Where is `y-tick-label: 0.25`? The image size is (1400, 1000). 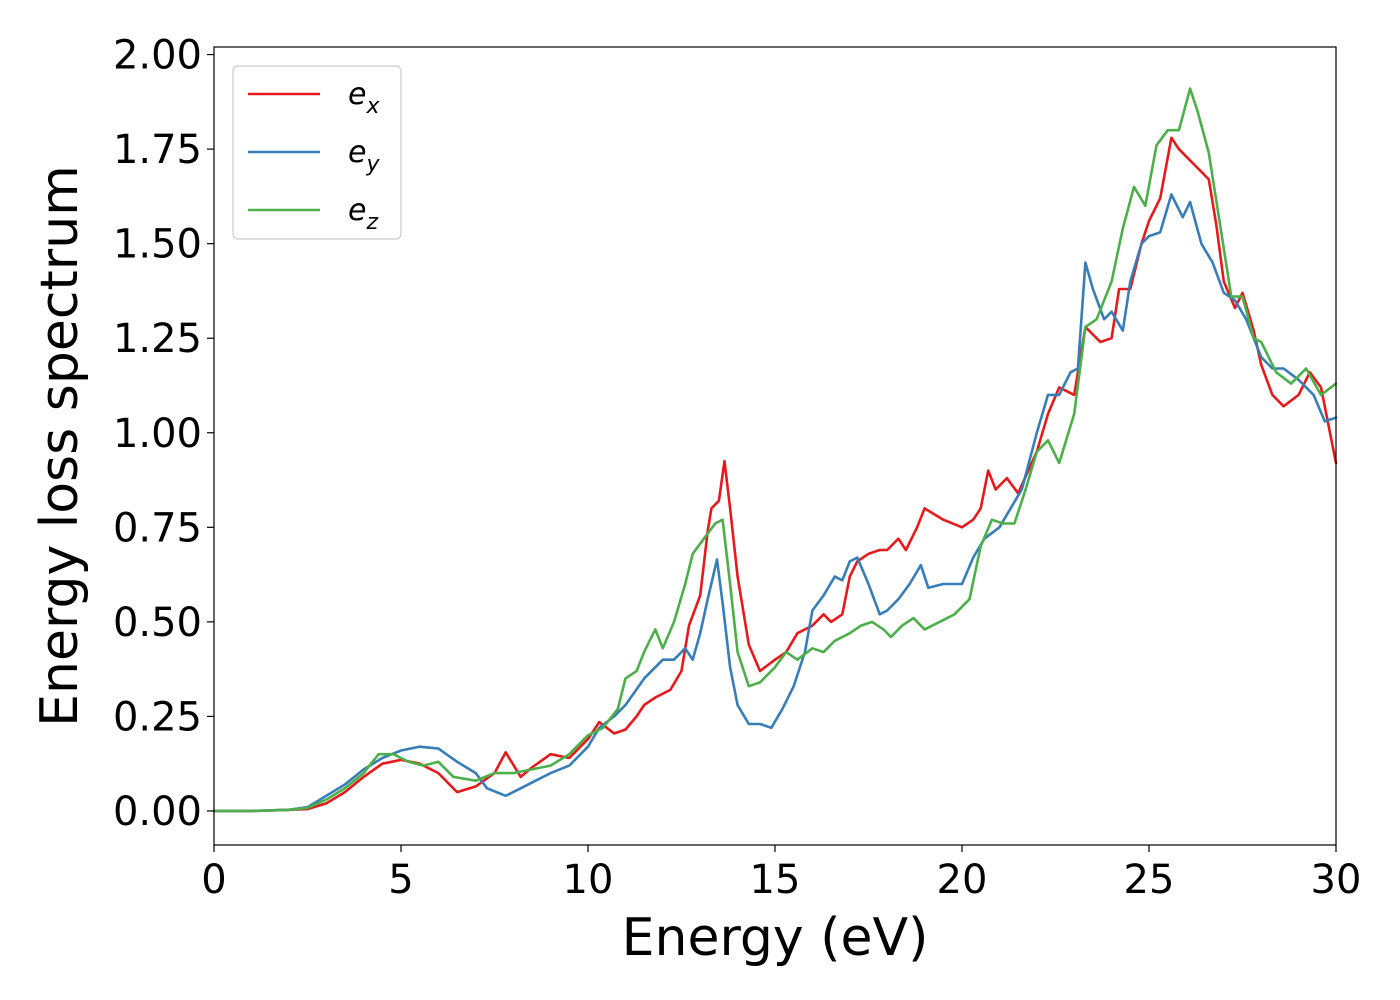 y-tick-label: 0.25 is located at coordinates (157, 717).